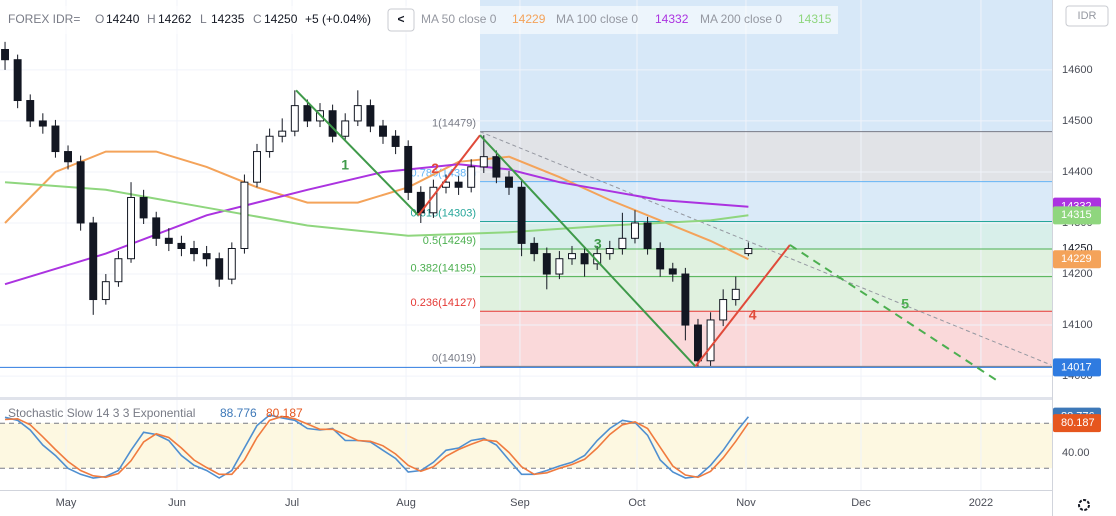 The image size is (1116, 516). Describe the element at coordinates (1084, 505) in the screenshot. I see `settings-icon` at that location.